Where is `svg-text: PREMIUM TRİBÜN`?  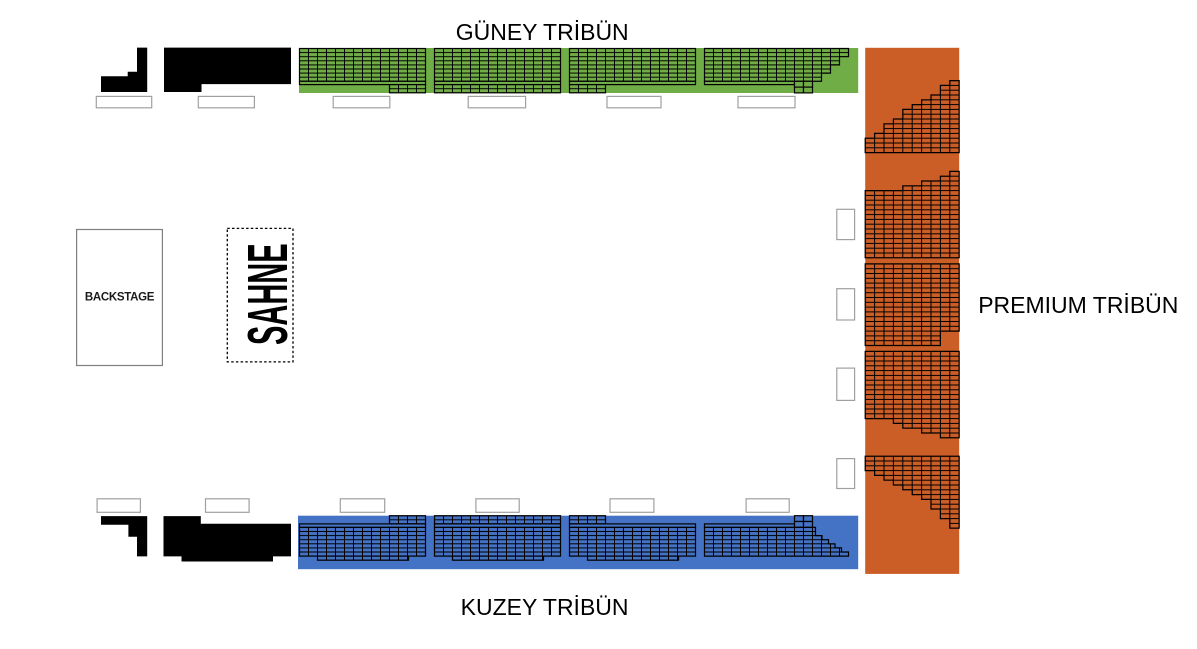 svg-text: PREMIUM TRİBÜN is located at coordinates (1078, 305).